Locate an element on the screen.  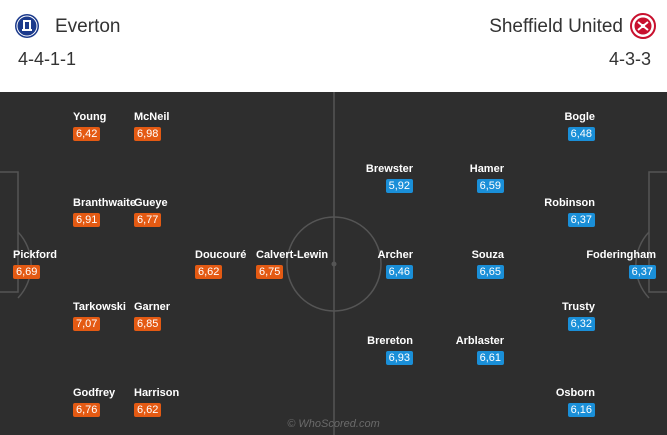
player-calvert-lewin: Calvert-Lewin 6,75 is located at coordinates (301, 269).